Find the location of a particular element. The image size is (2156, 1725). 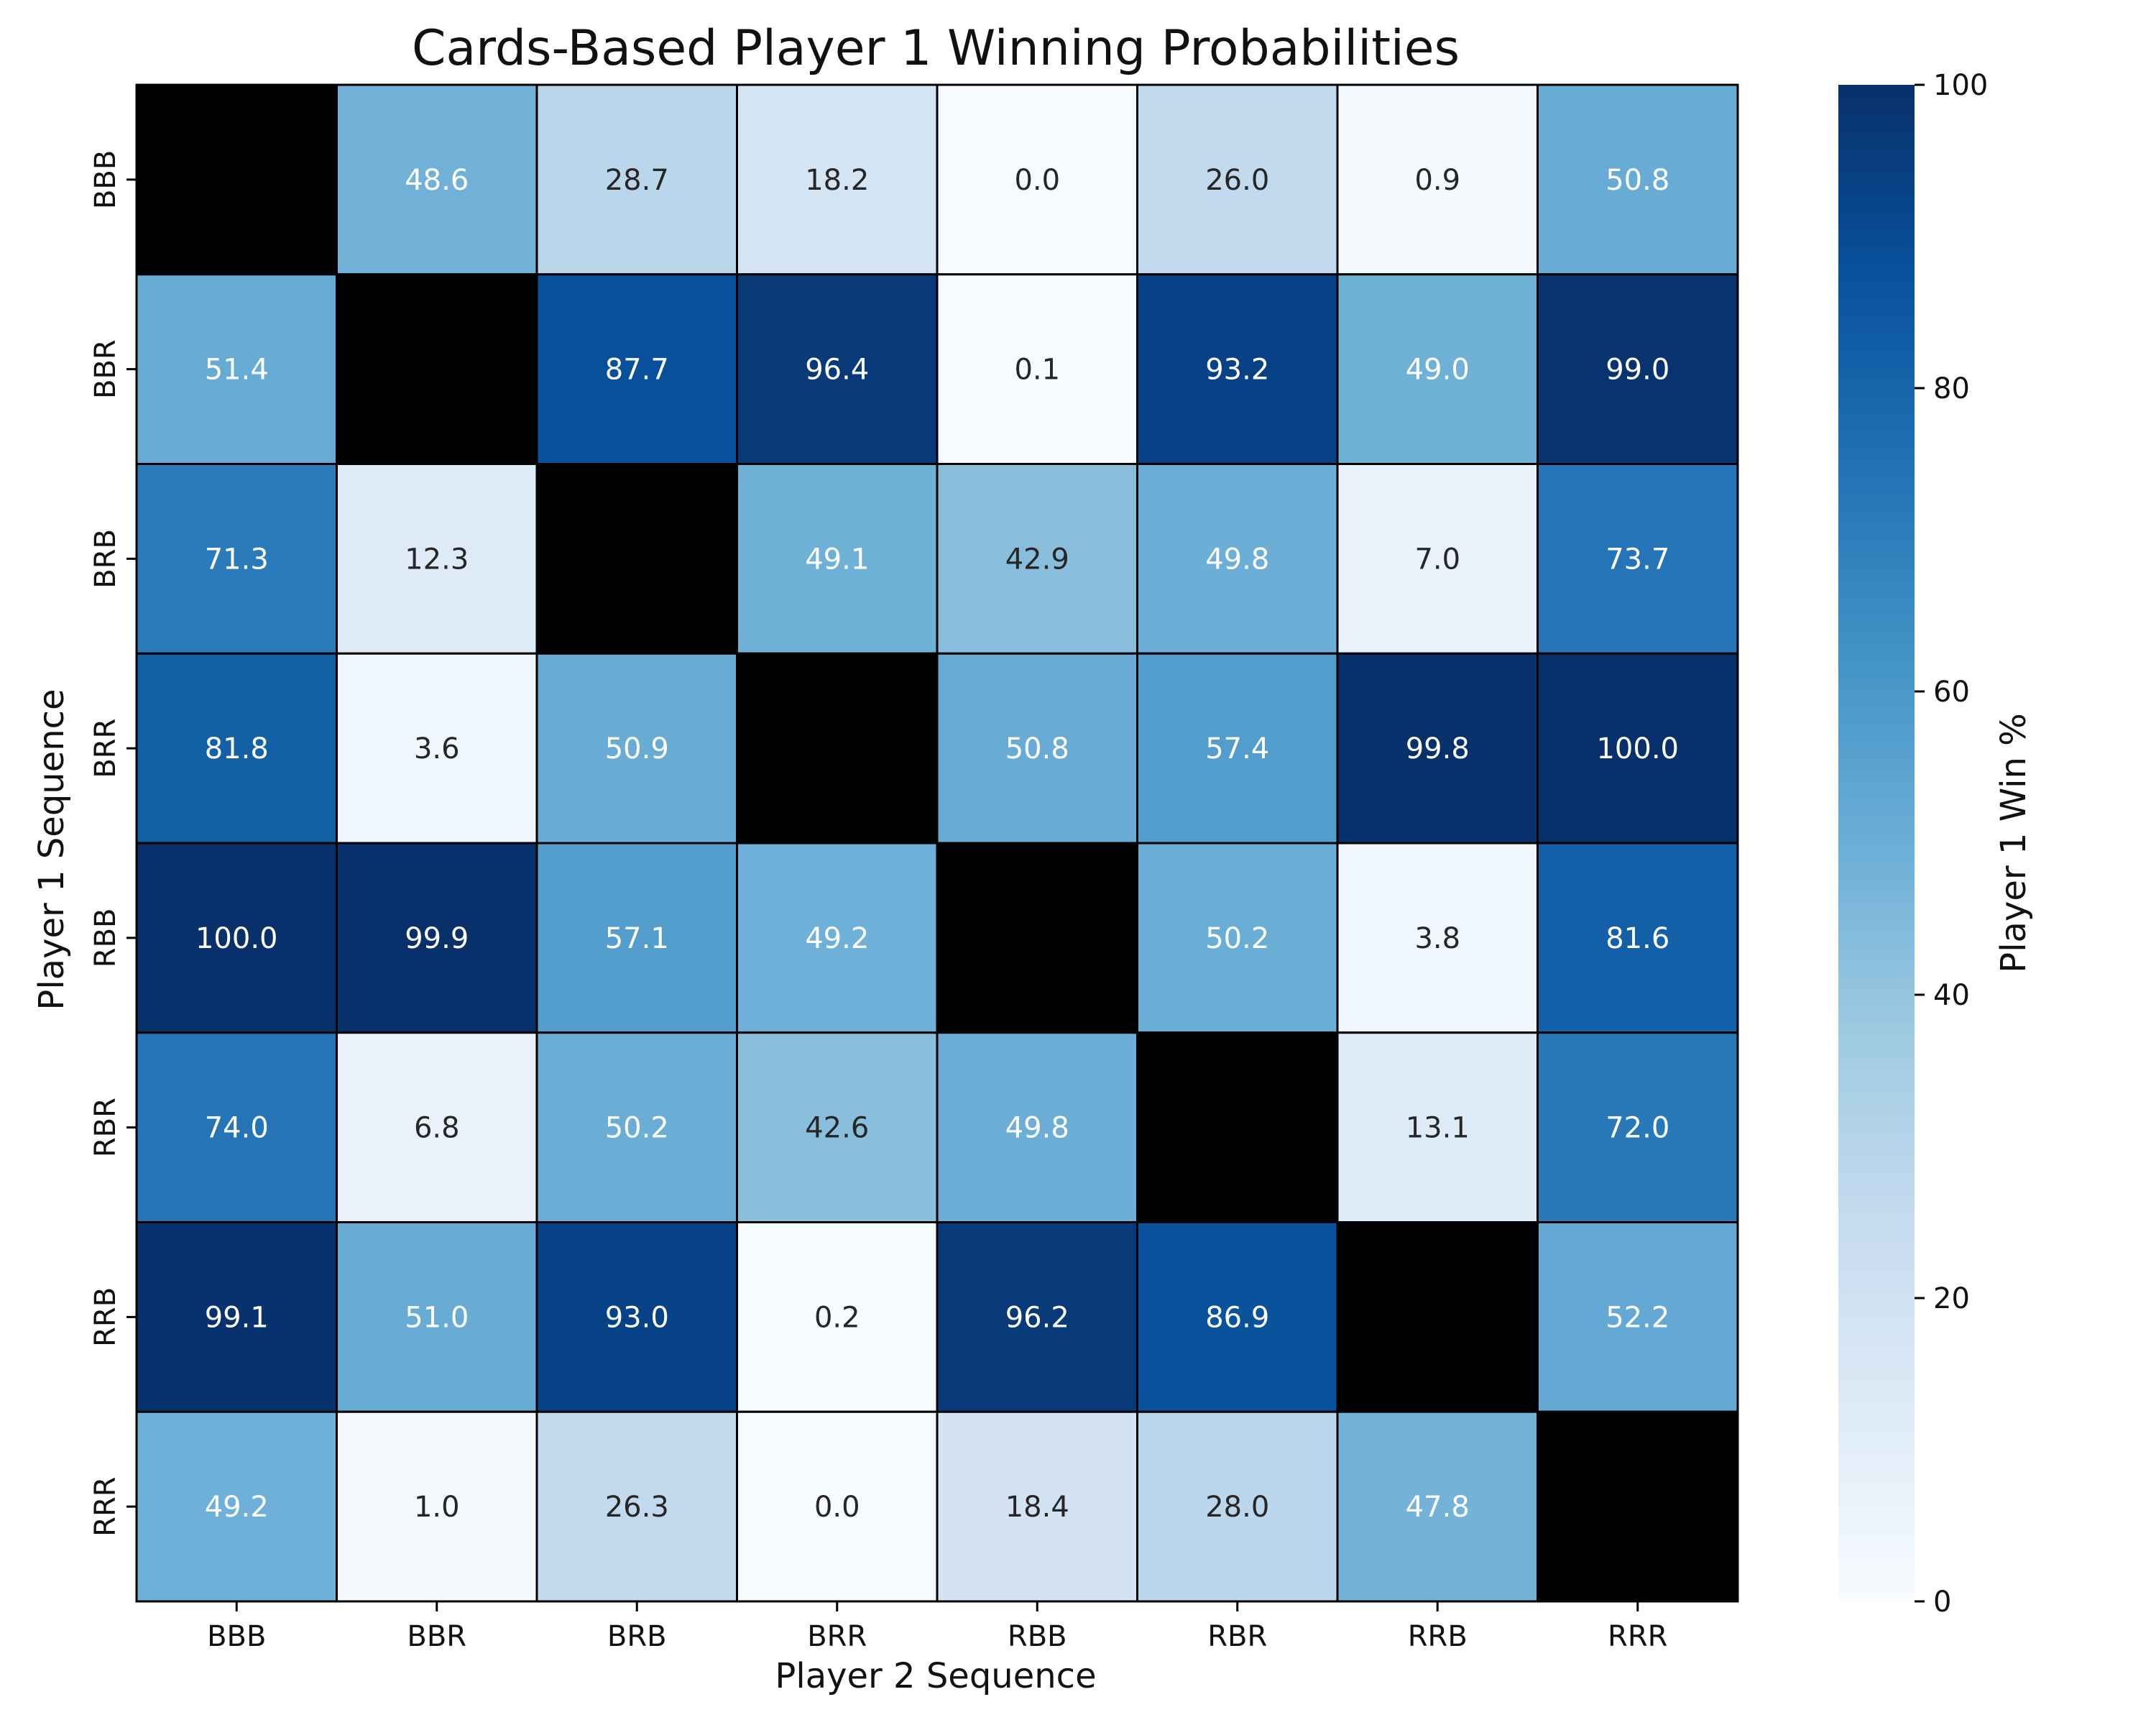

cell-value-label: 7.0 is located at coordinates (1437, 559).